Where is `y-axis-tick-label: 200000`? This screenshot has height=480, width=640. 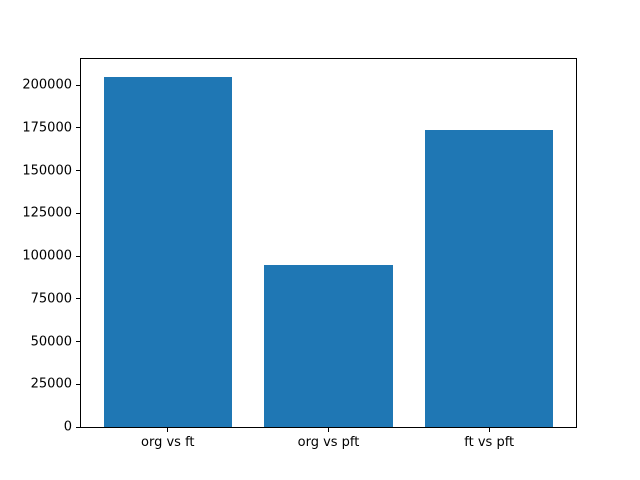 y-axis-tick-label: 200000 is located at coordinates (47, 85).